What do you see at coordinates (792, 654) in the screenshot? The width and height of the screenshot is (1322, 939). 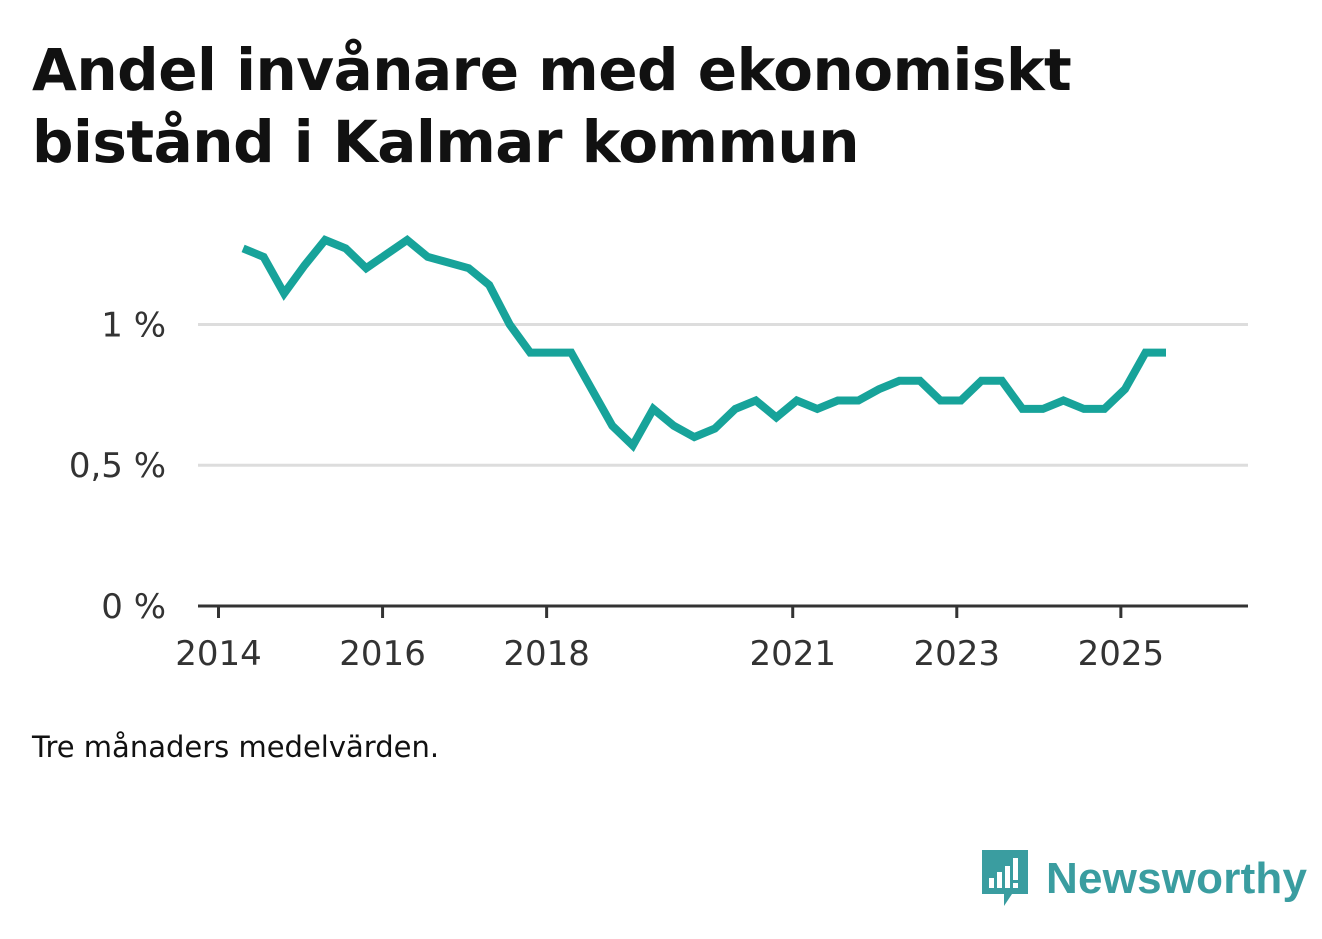 I see `x-tick-label: 2021` at bounding box center [792, 654].